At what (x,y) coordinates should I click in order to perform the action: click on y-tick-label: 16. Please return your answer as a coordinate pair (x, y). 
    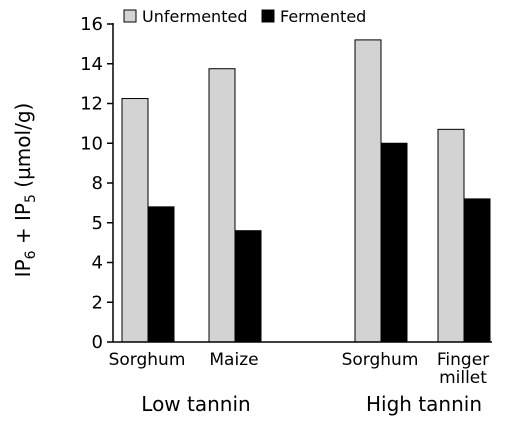
    Looking at the image, I should click on (91, 24).